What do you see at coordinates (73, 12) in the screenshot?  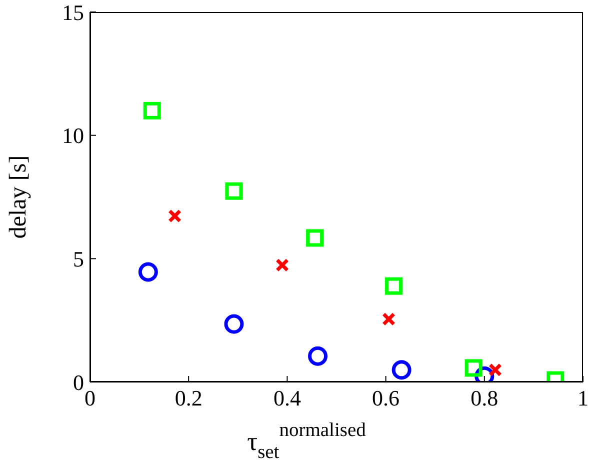 I see `y-tick-label: 15` at bounding box center [73, 12].